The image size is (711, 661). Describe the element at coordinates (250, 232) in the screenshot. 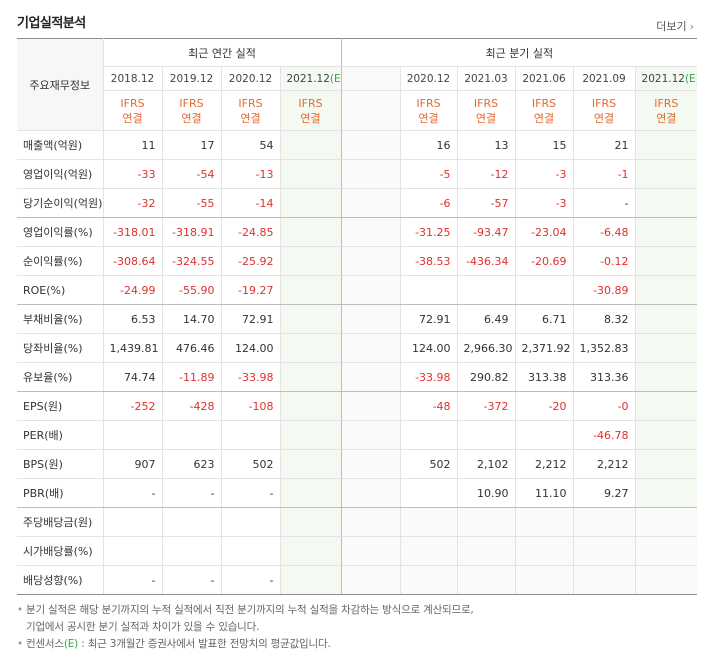

I see `value-cell: -24.85` at that location.